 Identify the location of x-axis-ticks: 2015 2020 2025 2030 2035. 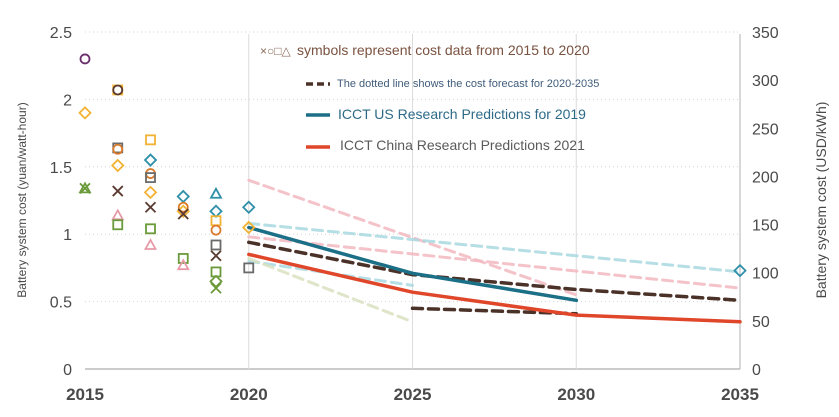
(412, 394).